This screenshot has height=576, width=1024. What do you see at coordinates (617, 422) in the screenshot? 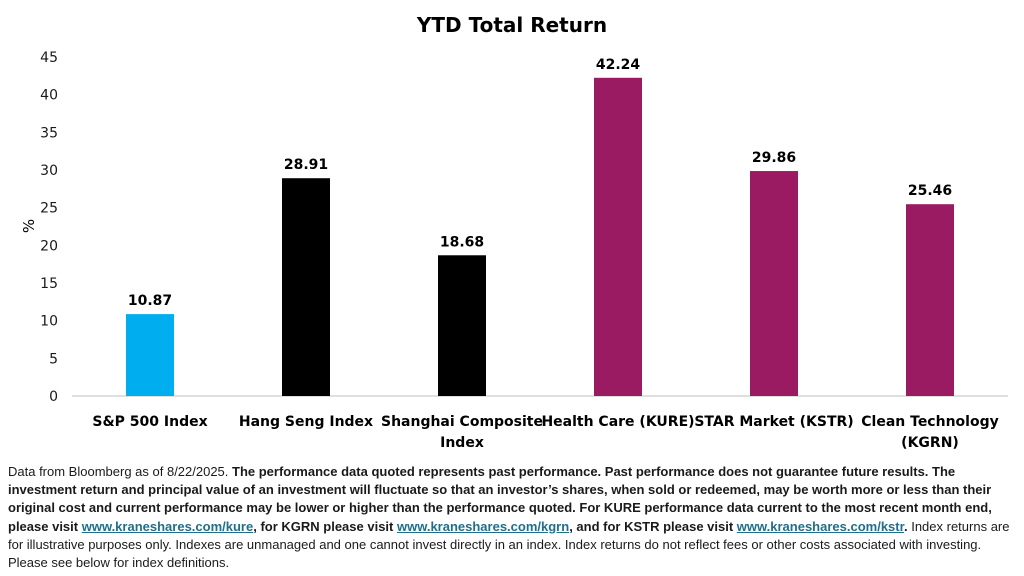
I see `x-tick-label: Health Care (KURE)` at bounding box center [617, 422].